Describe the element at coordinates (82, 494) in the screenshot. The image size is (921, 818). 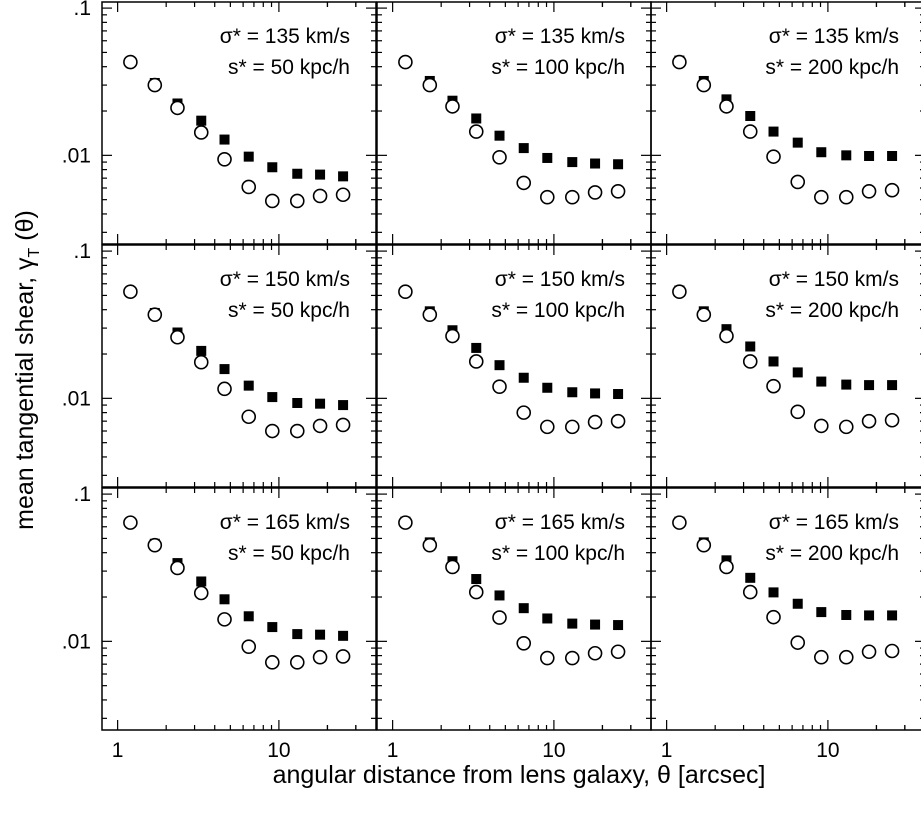
I see `y-tick-label: .1` at that location.